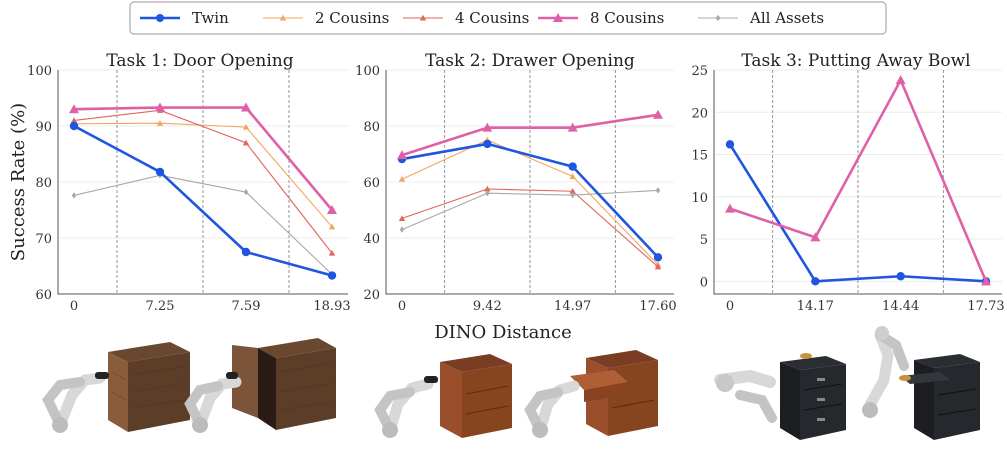  I want to click on legend-item: All Assets, so click(761, 18).